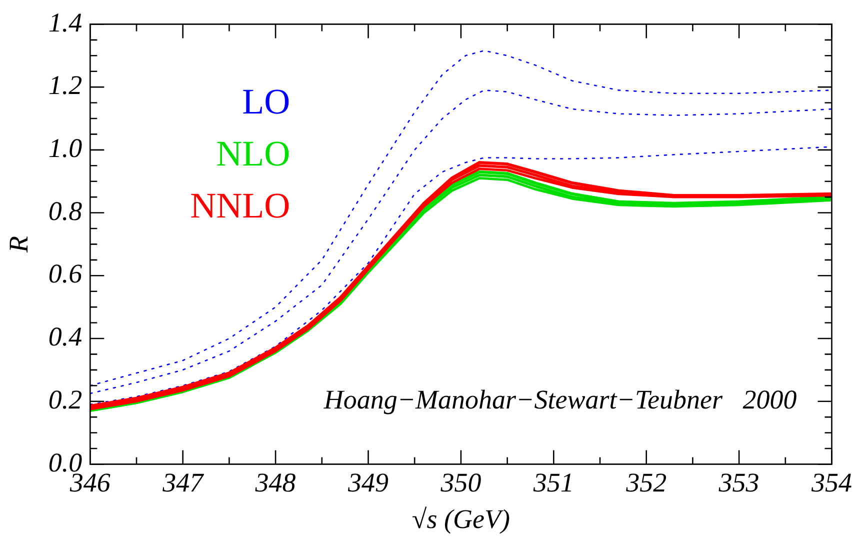  I want to click on y-tick-label: 0.4, so click(65, 337).